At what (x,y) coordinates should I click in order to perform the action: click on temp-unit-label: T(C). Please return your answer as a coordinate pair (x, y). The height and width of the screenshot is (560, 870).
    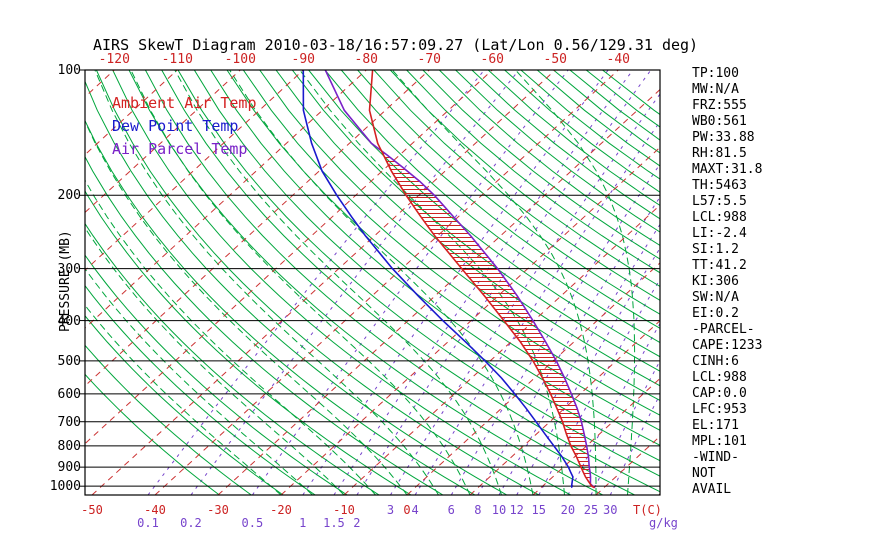
    Looking at the image, I should click on (647, 510).